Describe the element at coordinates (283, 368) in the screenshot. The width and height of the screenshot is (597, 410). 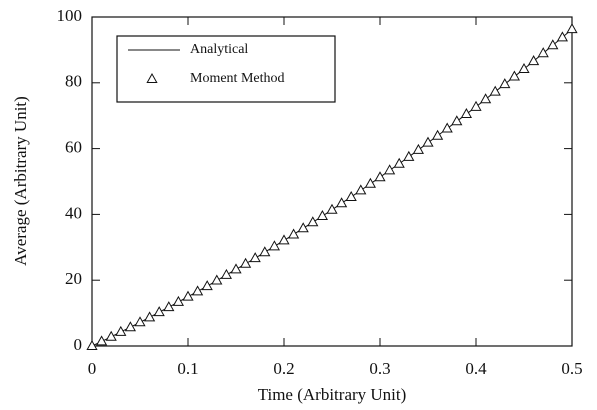
I see `x-tick-label: 0.2` at that location.